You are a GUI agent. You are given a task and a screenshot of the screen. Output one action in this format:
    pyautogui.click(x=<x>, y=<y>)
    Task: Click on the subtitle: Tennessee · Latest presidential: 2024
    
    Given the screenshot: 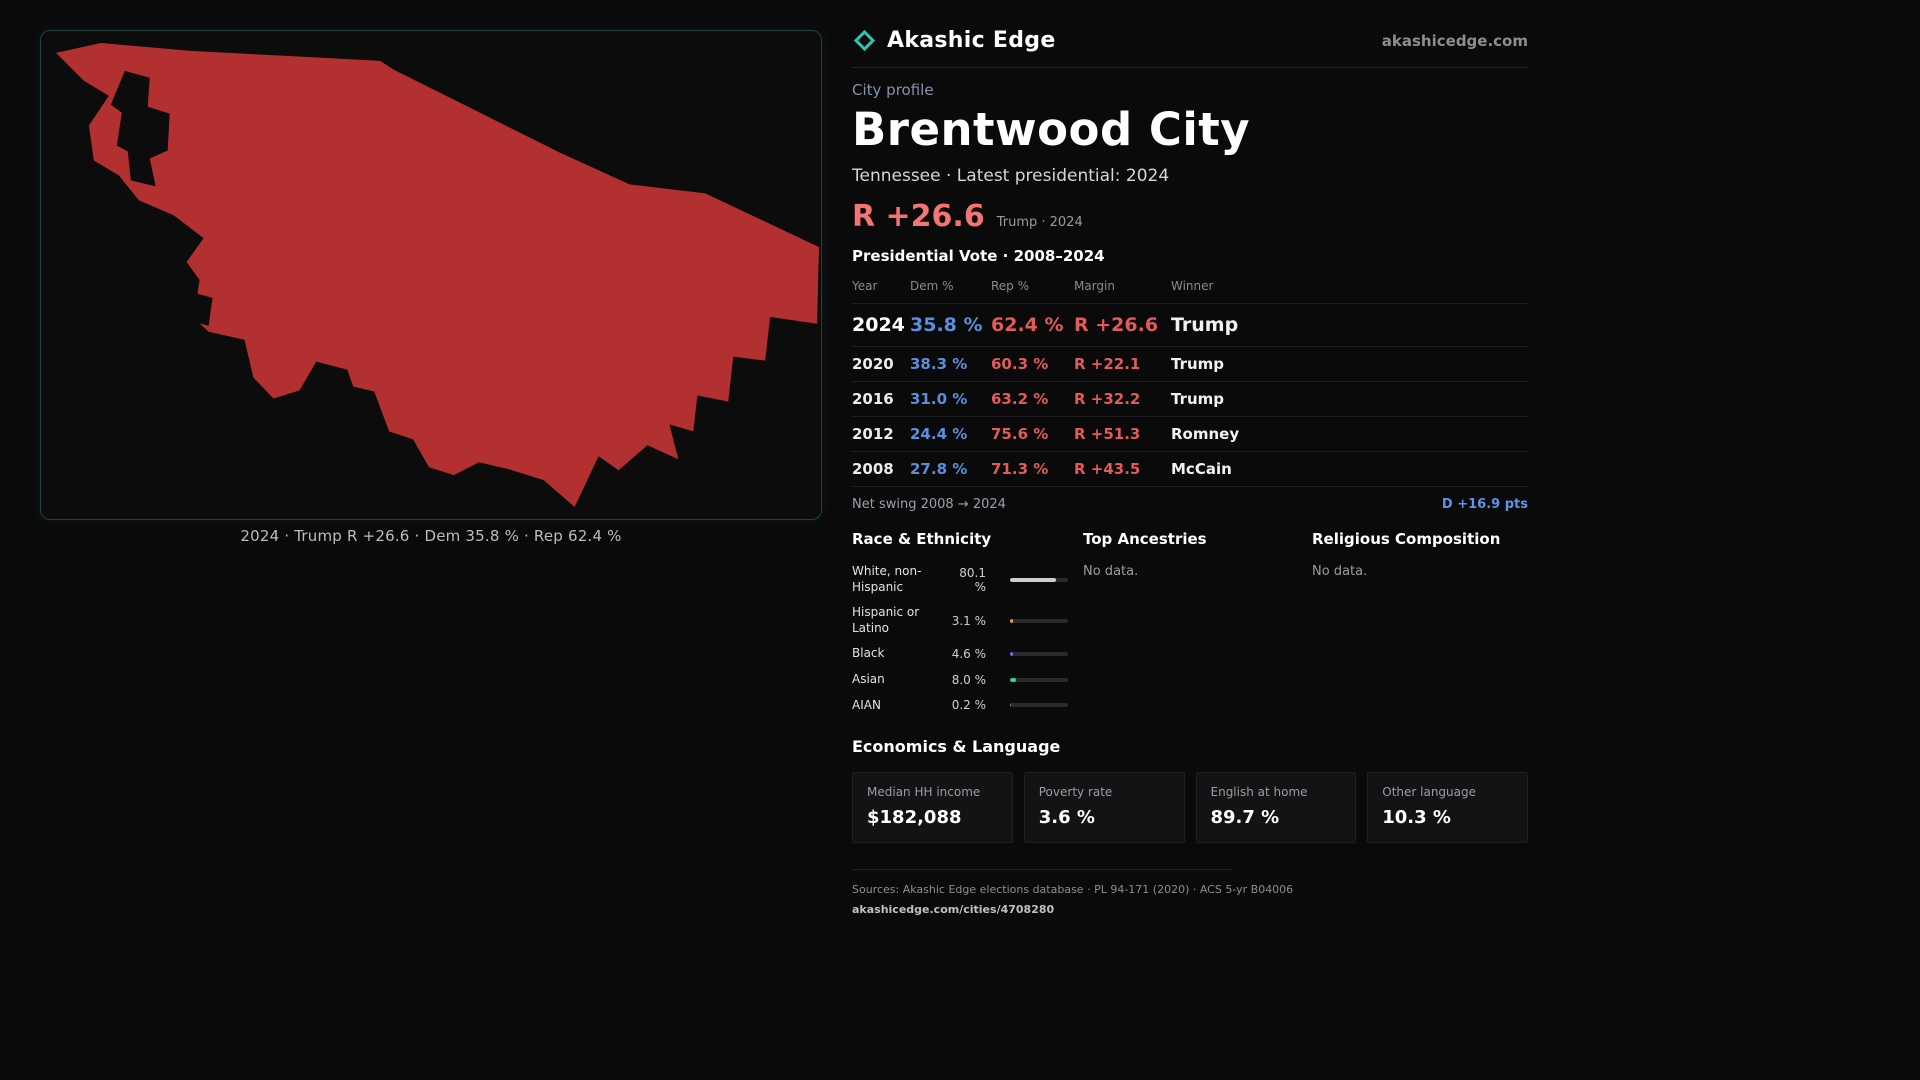 What is the action you would take?
    pyautogui.click(x=1011, y=176)
    